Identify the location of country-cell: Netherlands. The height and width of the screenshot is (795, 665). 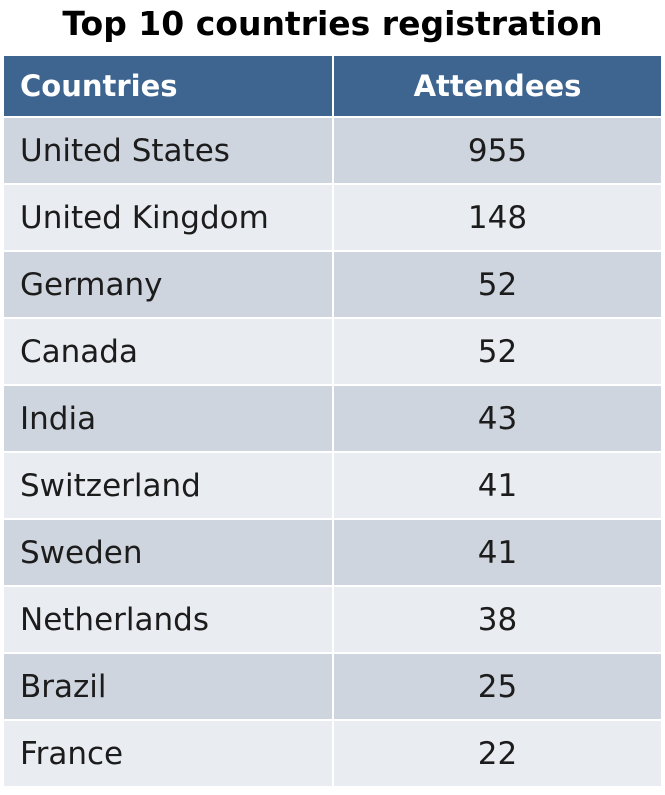
(168, 619).